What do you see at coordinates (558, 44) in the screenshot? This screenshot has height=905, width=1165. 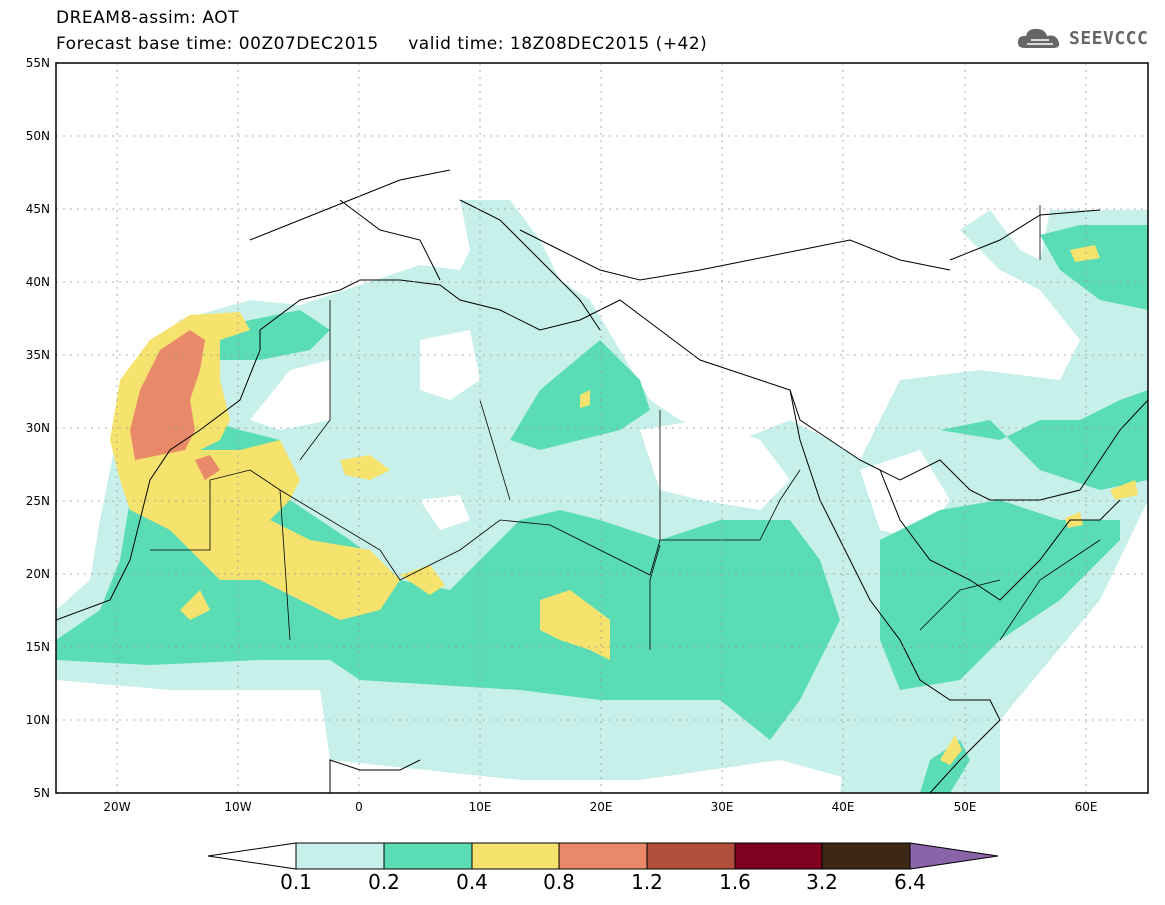 I see `valid-time: valid time: 18Z08DEC2015 (+42)` at bounding box center [558, 44].